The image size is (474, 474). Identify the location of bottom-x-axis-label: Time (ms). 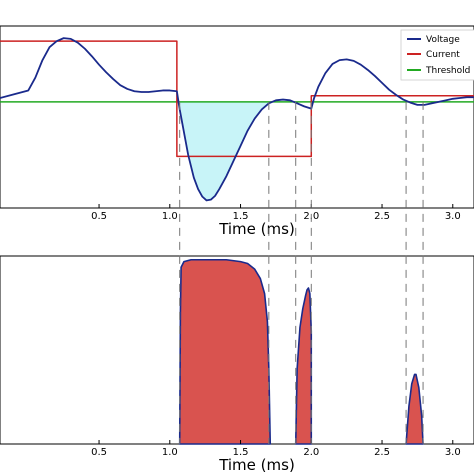
(256, 465).